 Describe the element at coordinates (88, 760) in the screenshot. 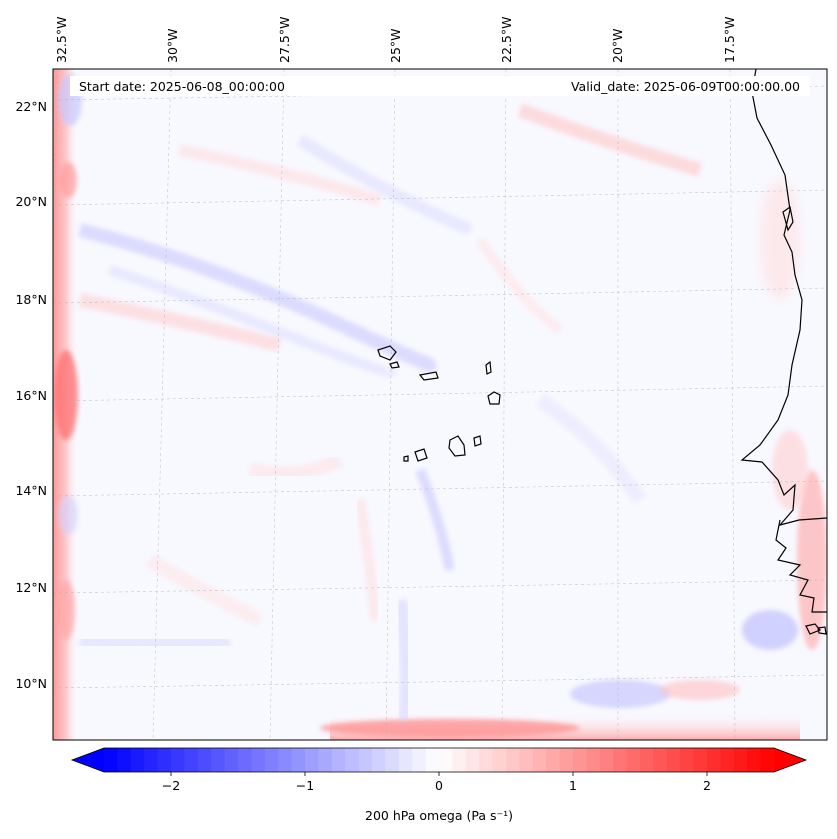

I see `colorbar-extend-min` at that location.